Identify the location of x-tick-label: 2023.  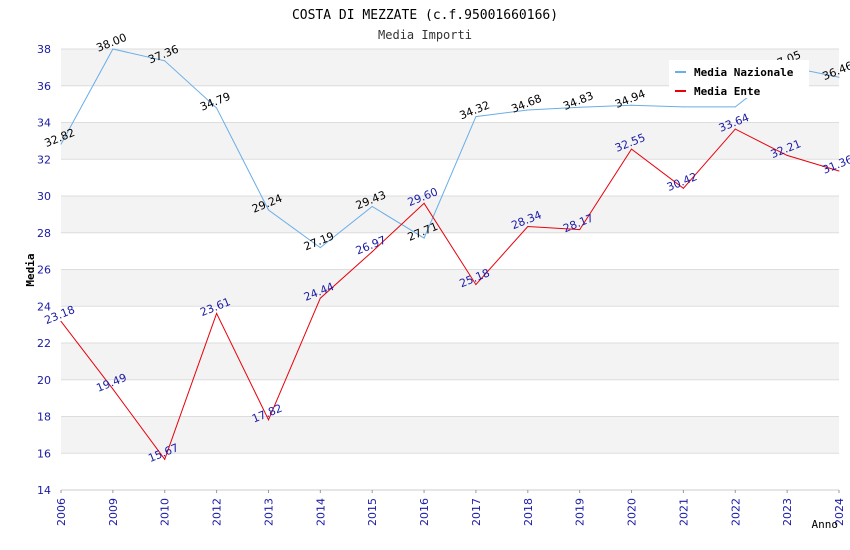
(787, 512).